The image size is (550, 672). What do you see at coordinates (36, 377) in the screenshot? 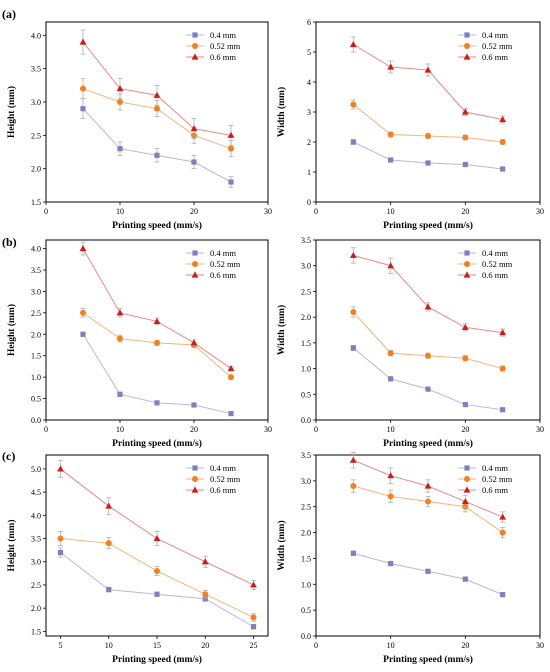
I see `y-tick-label: 1.0` at bounding box center [36, 377].